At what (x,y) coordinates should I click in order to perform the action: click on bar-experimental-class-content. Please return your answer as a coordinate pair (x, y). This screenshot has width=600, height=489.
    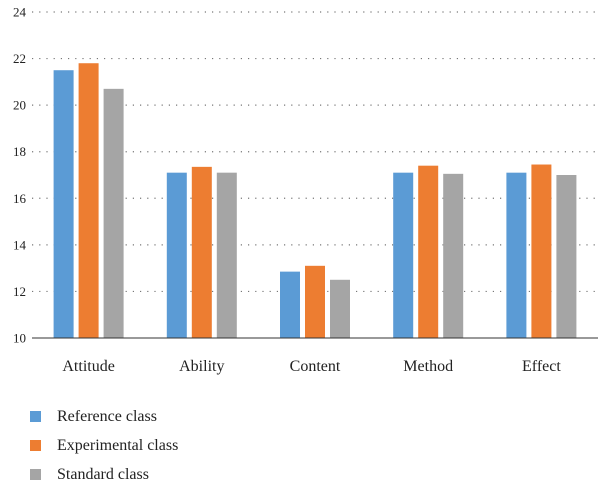
    Looking at the image, I should click on (315, 301).